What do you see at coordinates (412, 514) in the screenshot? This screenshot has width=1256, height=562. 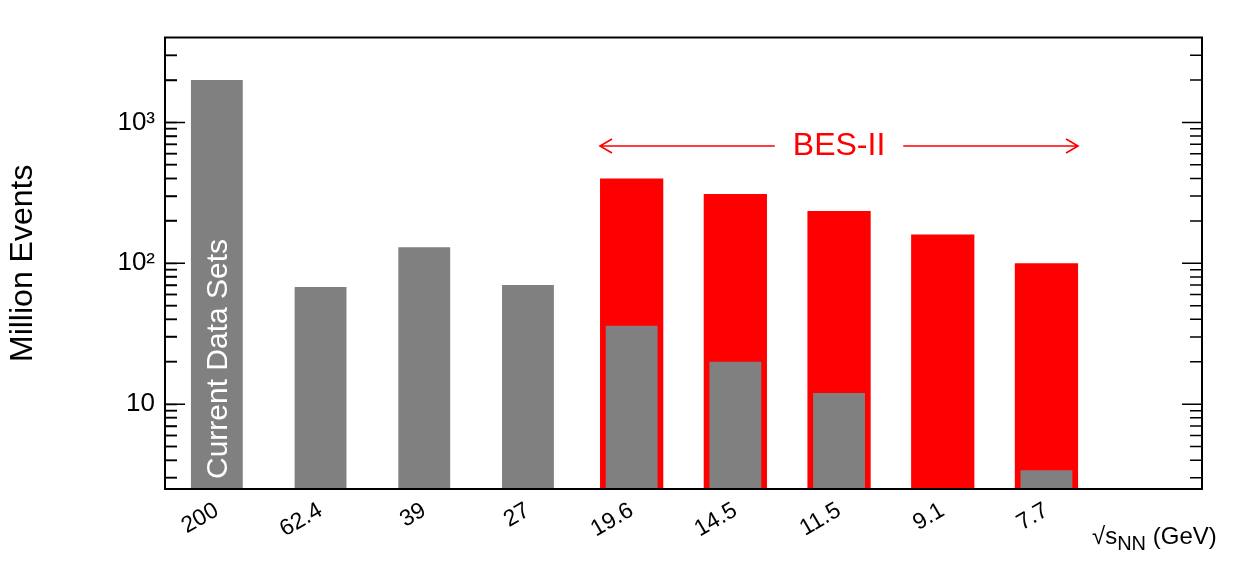 I see `x-tick-label: 39` at bounding box center [412, 514].